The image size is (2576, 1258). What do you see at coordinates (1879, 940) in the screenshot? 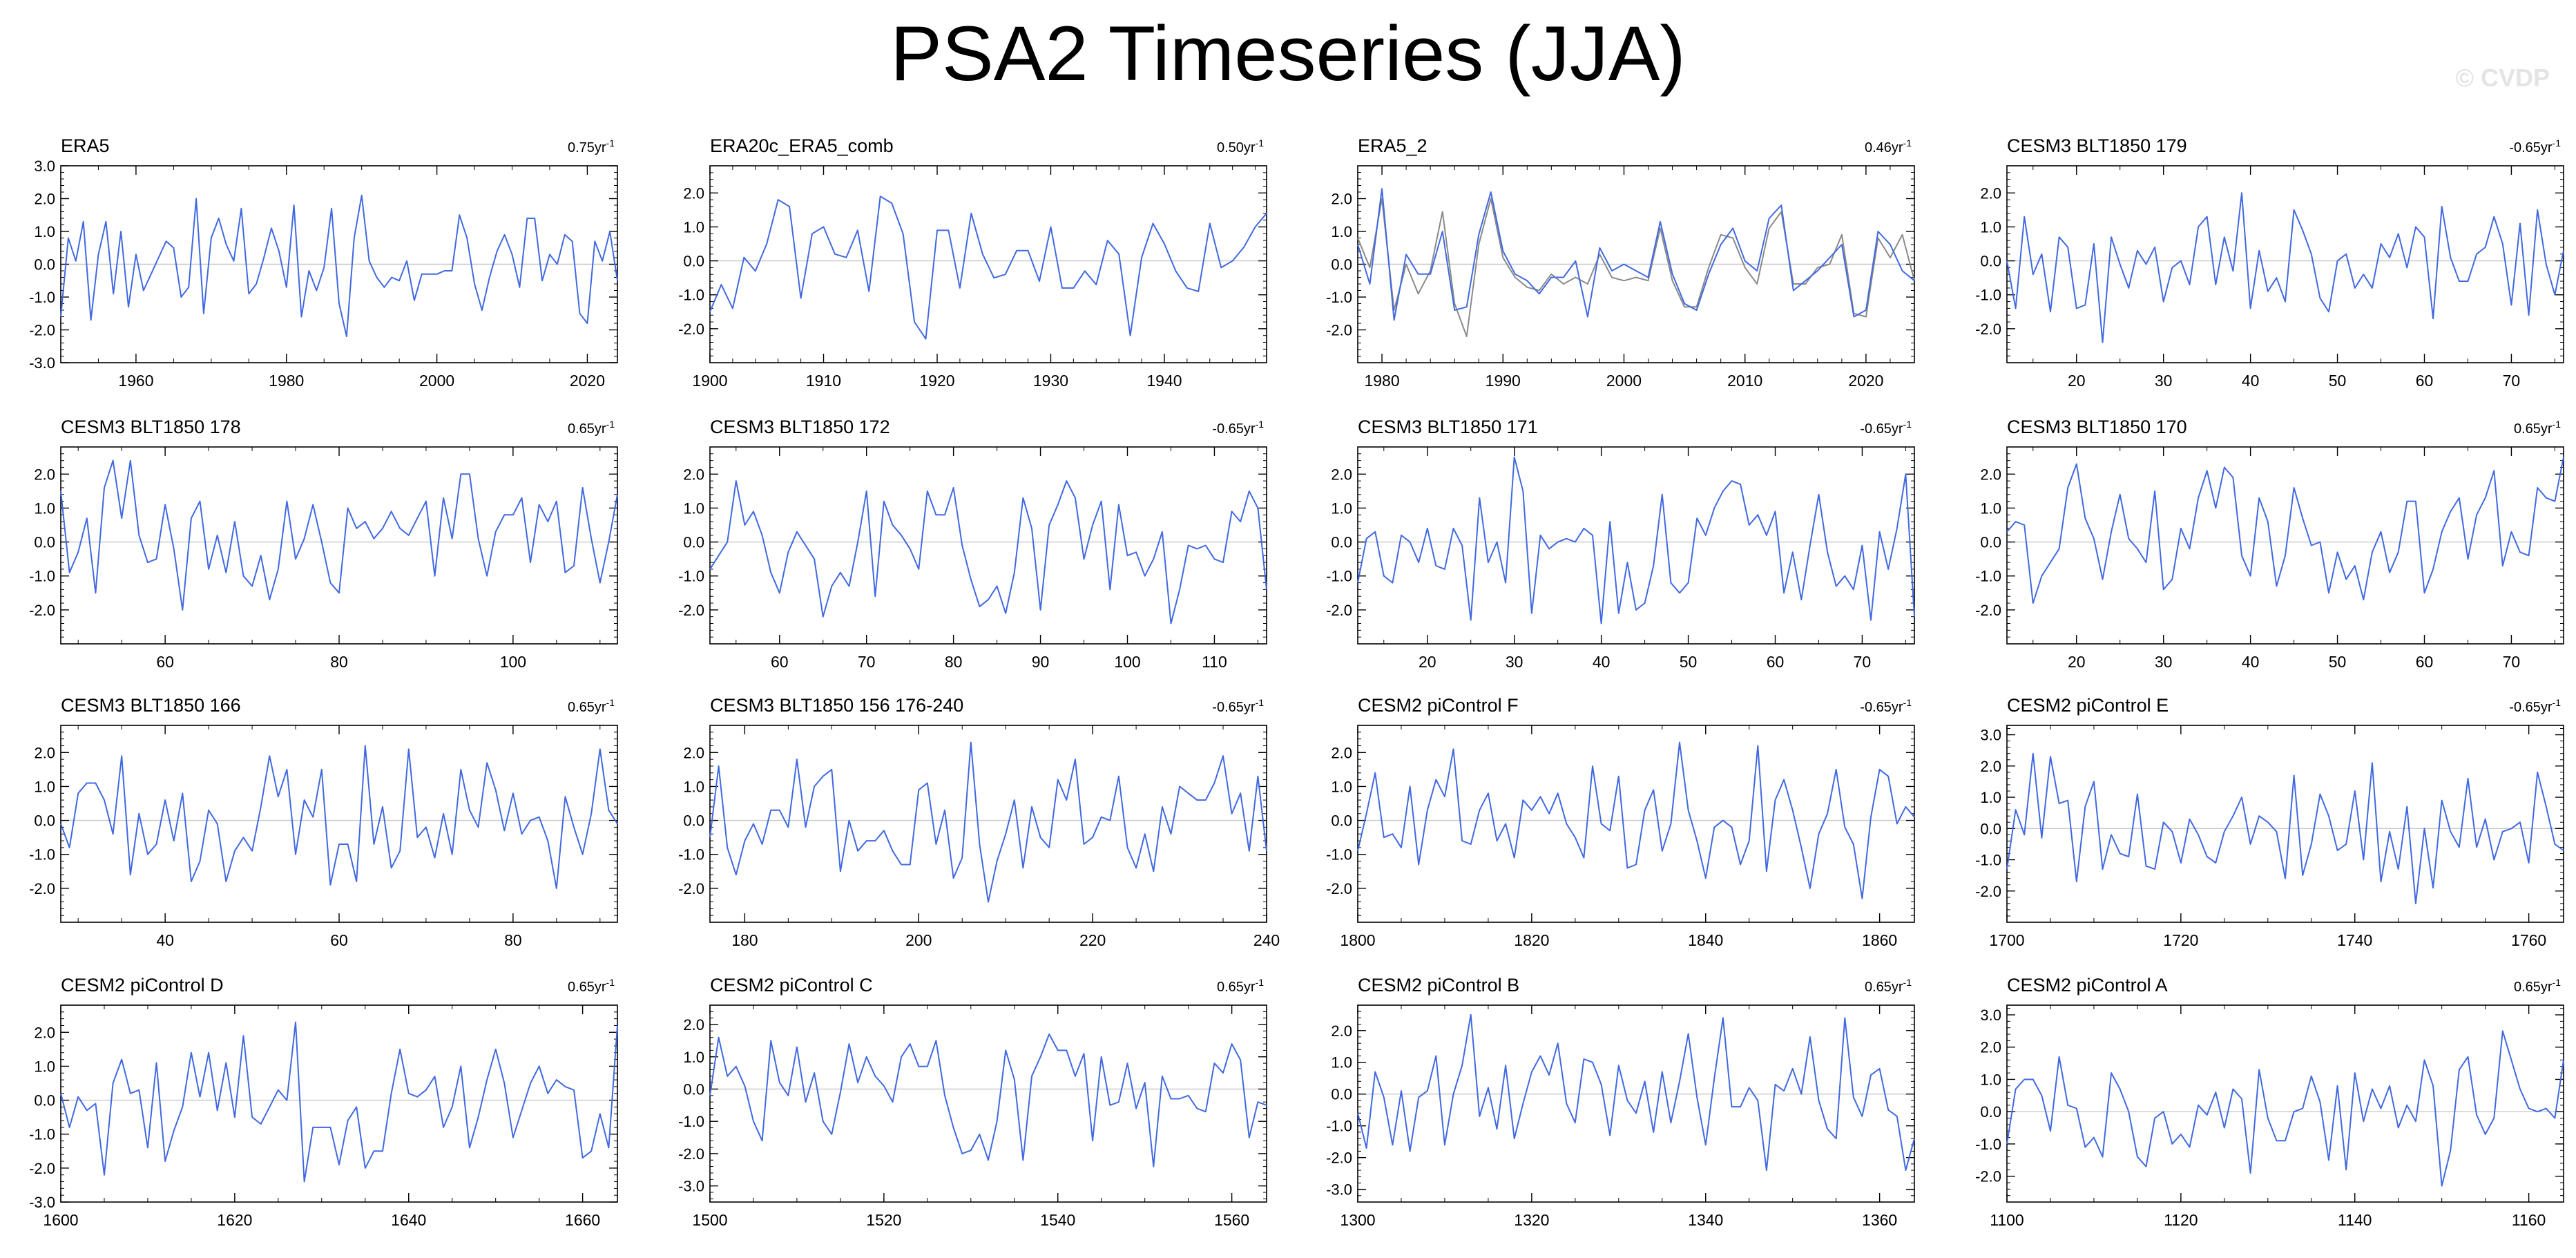
I see `x-tick-label: 1860` at bounding box center [1879, 940].